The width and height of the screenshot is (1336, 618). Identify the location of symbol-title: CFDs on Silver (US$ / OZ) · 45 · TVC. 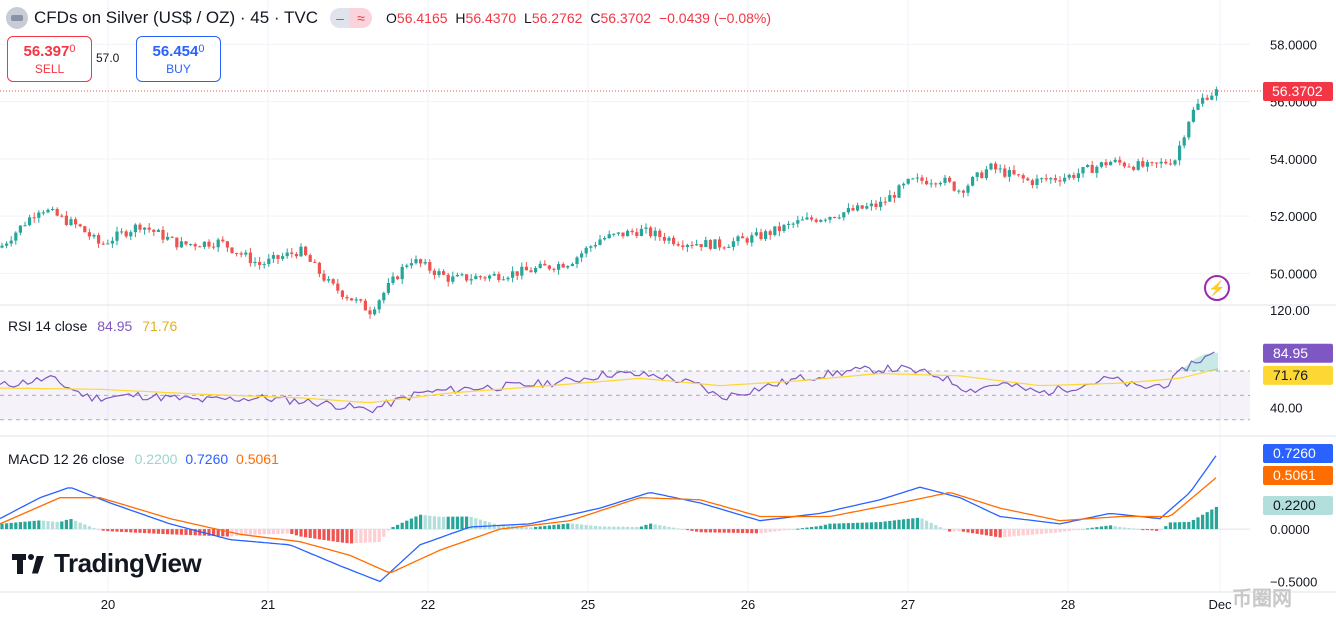
(176, 17).